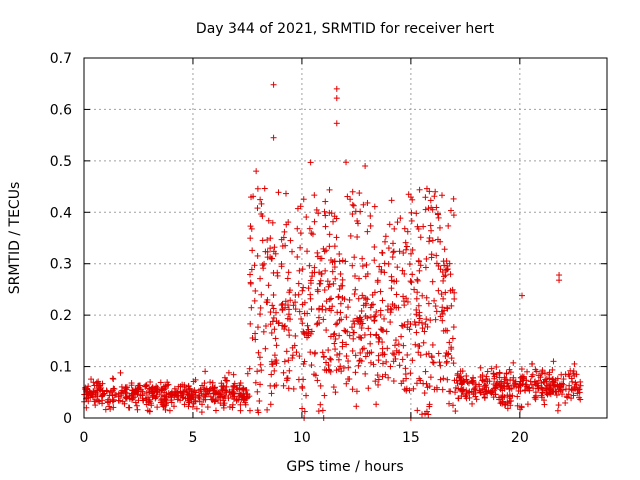 The width and height of the screenshot is (640, 480). What do you see at coordinates (520, 438) in the screenshot?
I see `x-tick-label: 20` at bounding box center [520, 438].